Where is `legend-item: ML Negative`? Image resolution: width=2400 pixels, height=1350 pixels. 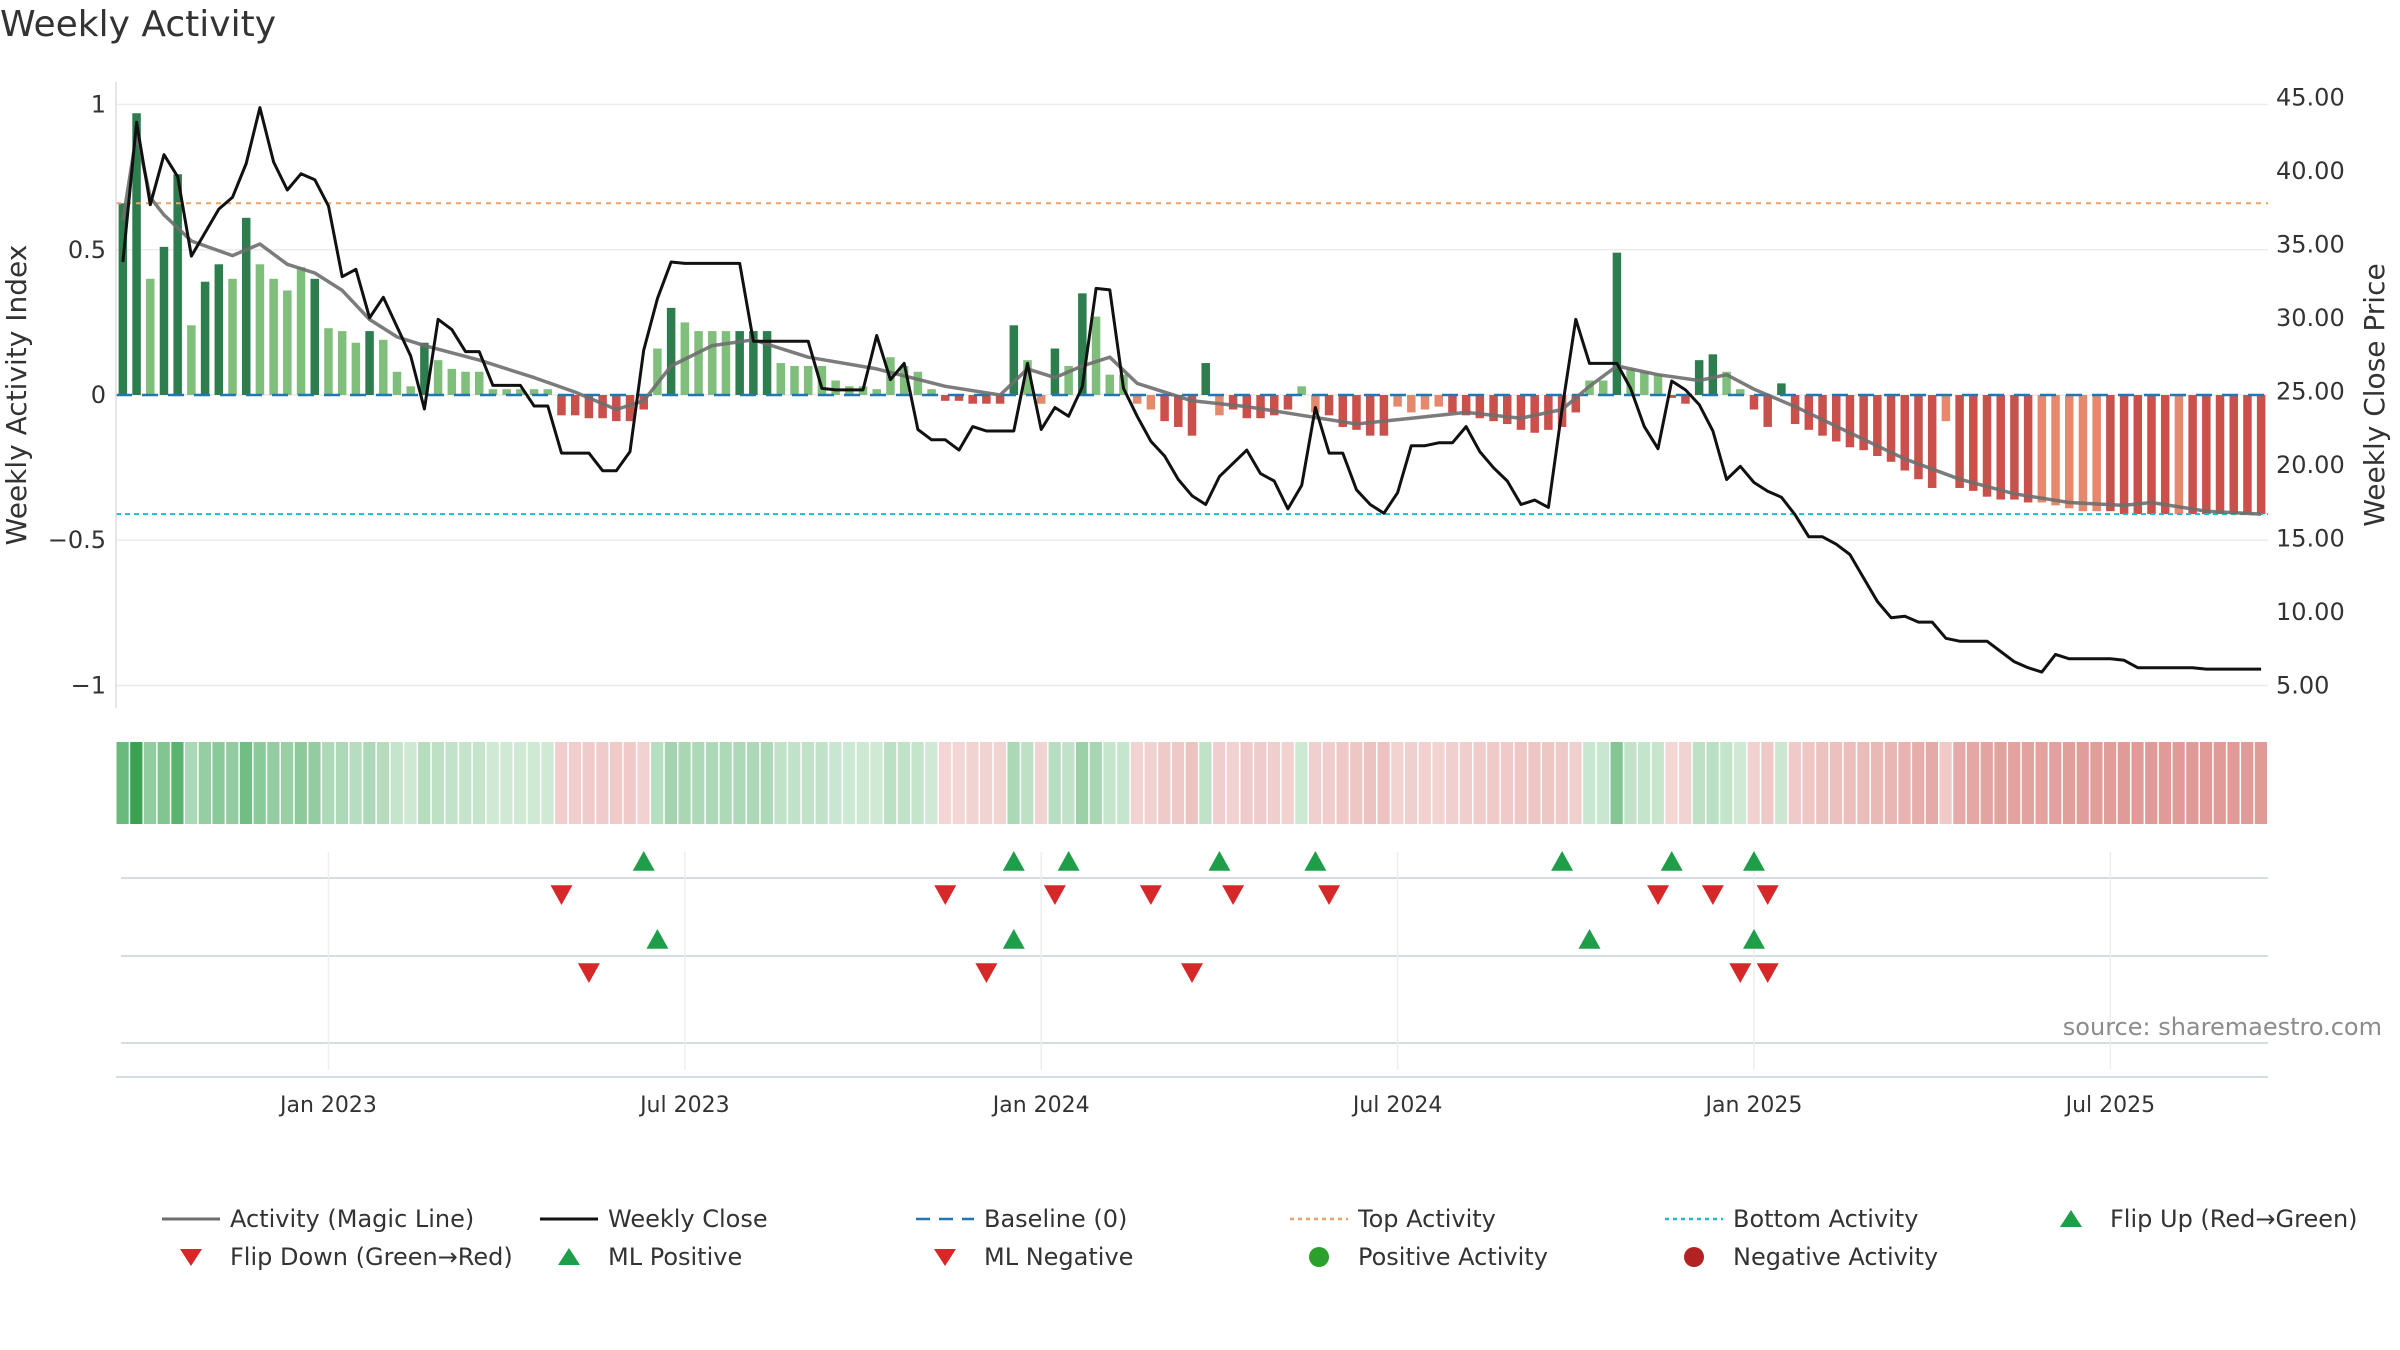 legend-item: ML Negative is located at coordinates (1023, 1257).